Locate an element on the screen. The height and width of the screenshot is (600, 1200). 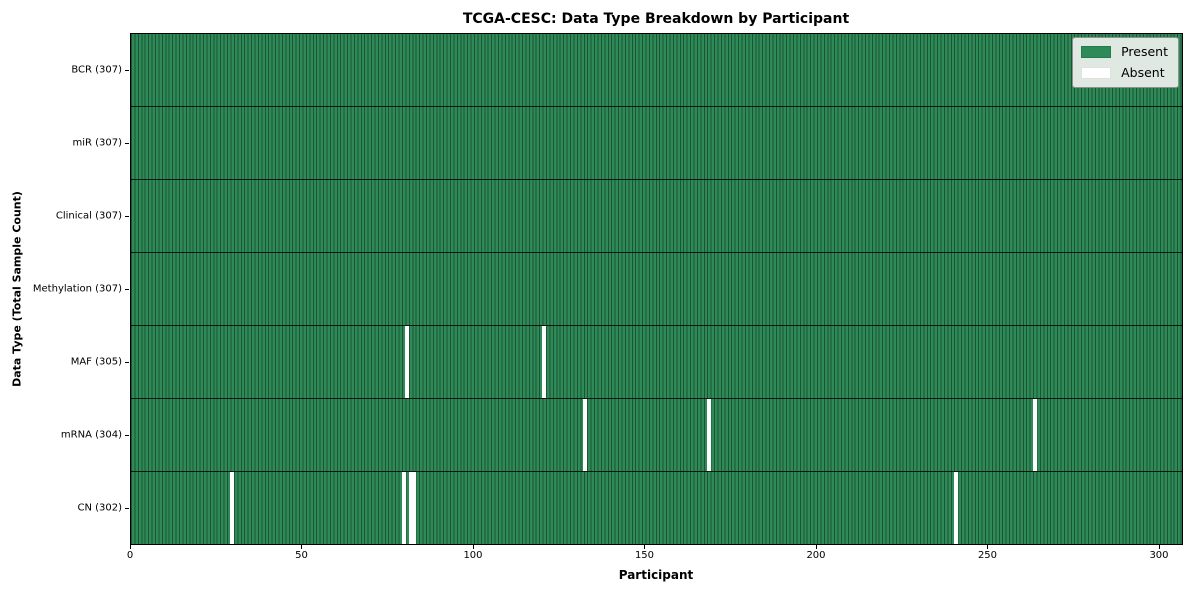
y-tick-label: Methylation (307) is located at coordinates (77, 289).